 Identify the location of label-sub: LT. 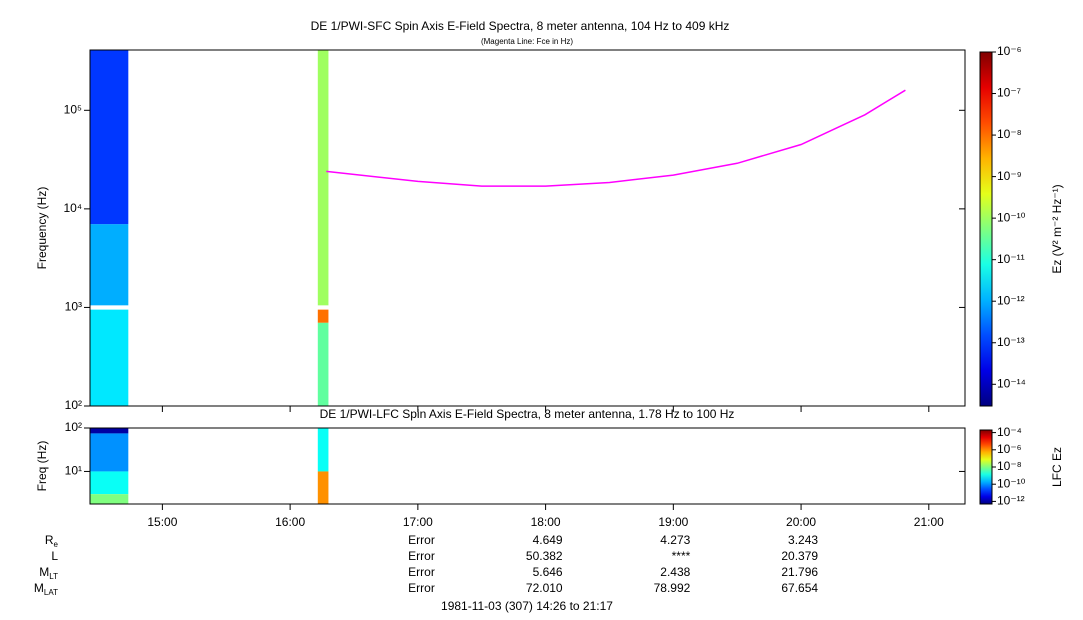
(53, 576).